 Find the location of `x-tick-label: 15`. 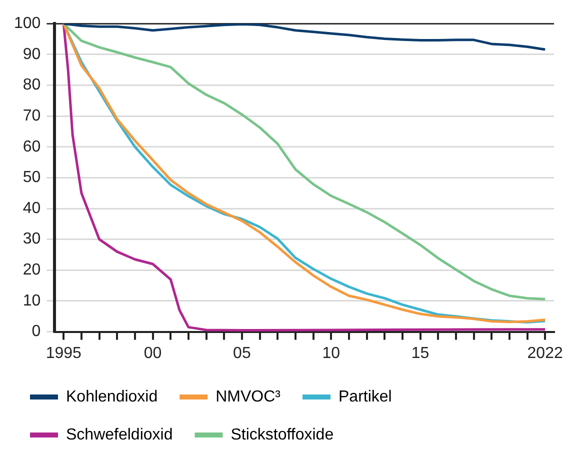

x-tick-label: 15 is located at coordinates (420, 353).